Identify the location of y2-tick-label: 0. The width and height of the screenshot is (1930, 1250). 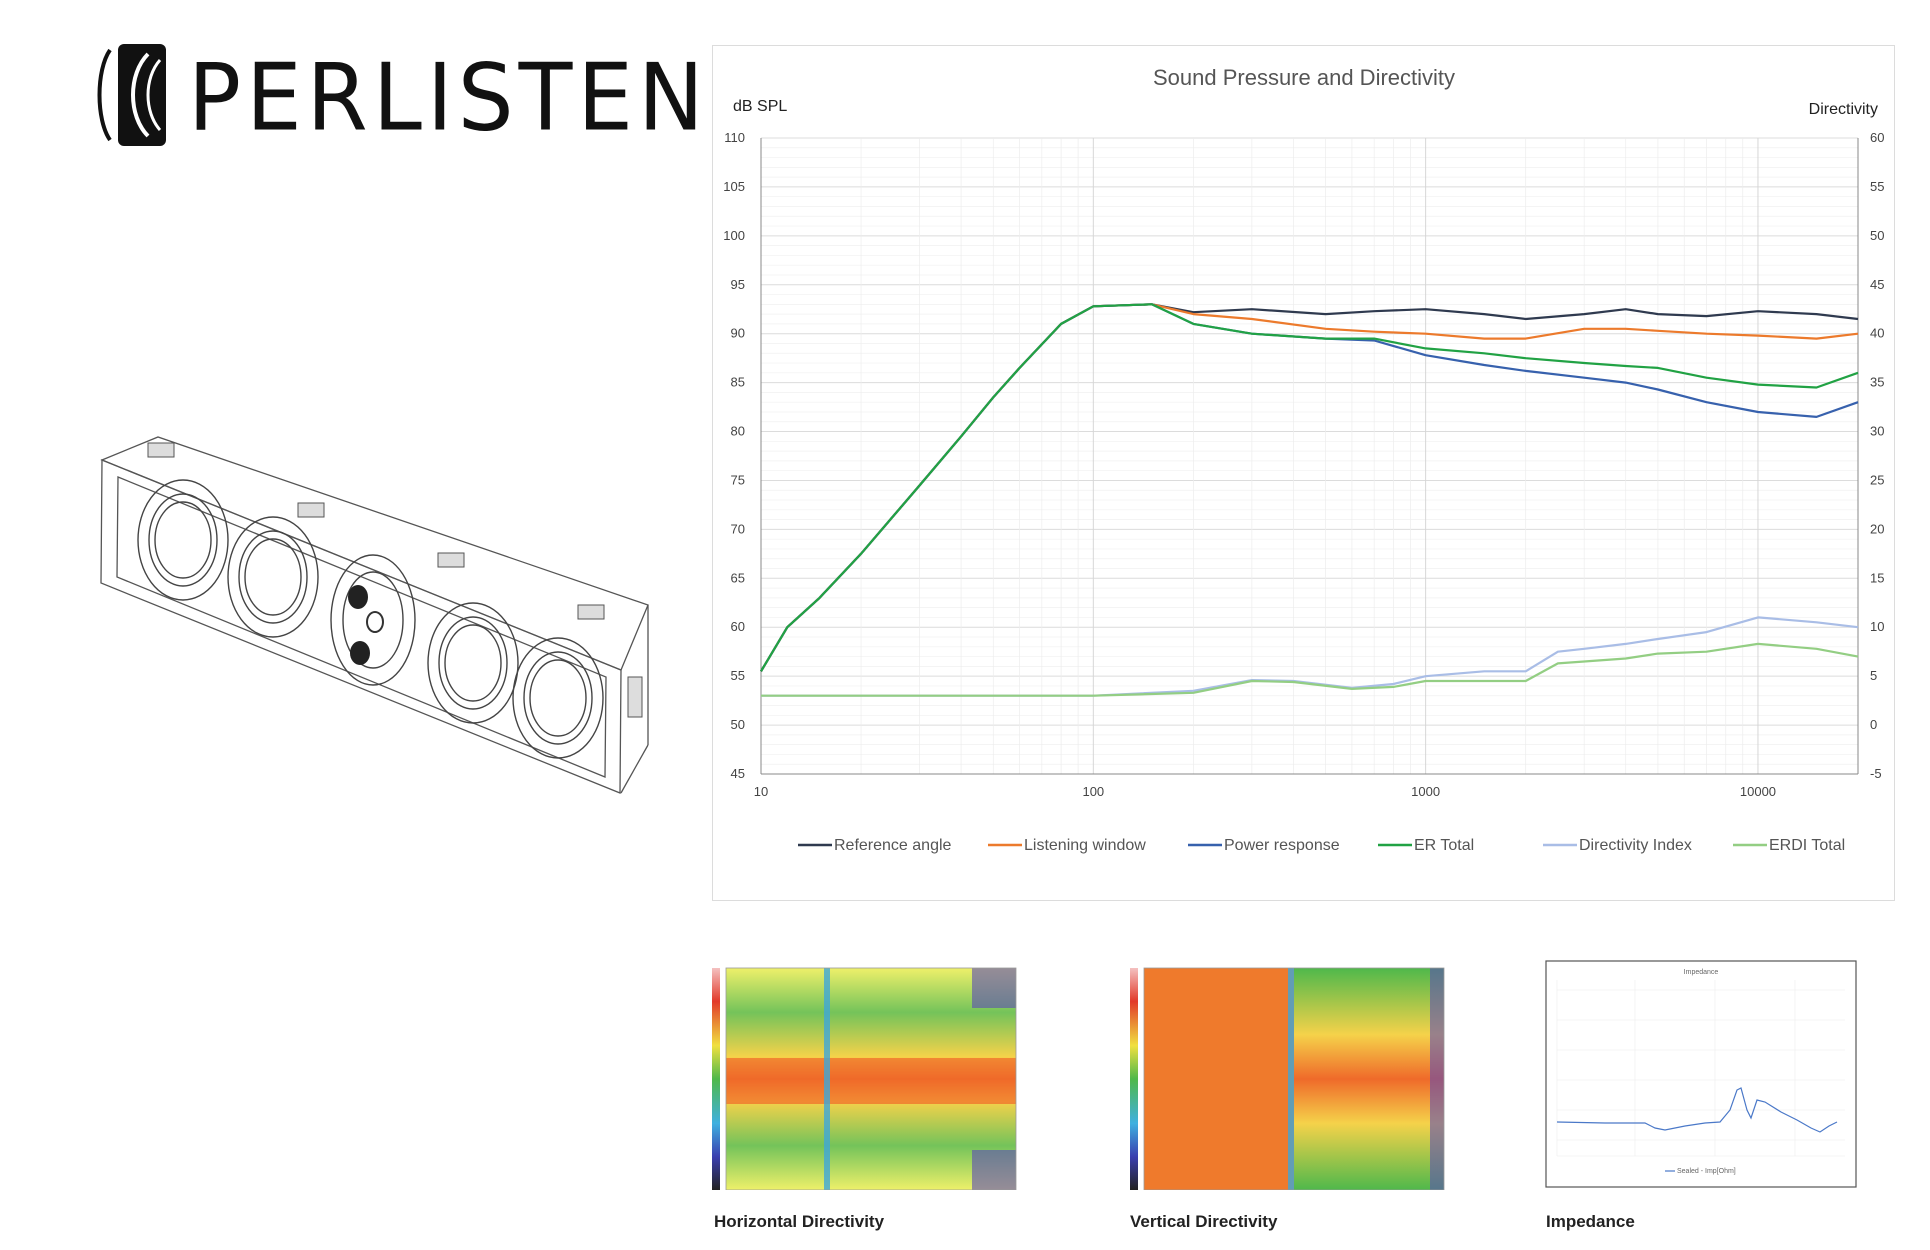
(1873, 724).